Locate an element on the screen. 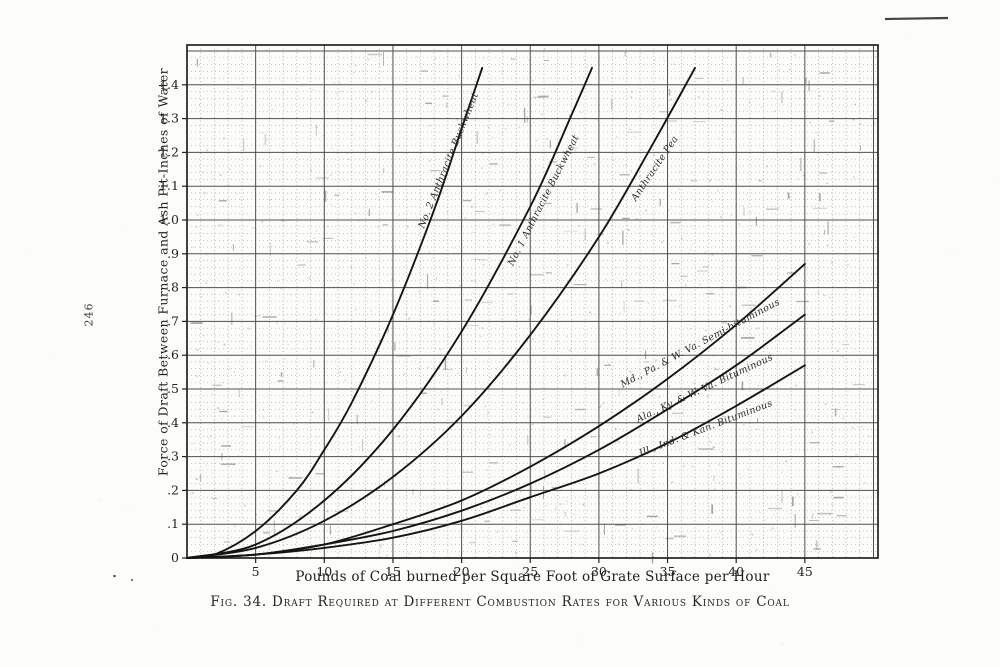 This screenshot has width=1000, height=667. x-tick-label: 20 is located at coordinates (462, 571).